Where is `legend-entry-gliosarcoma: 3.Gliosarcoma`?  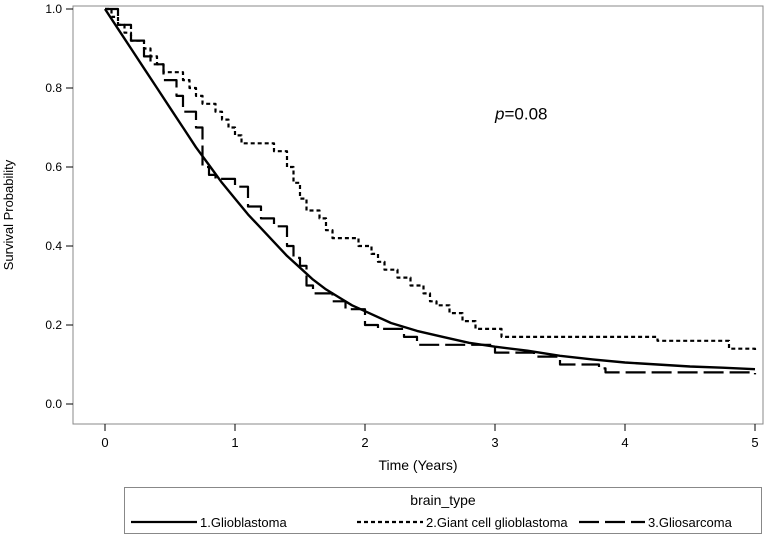 legend-entry-gliosarcoma: 3.Gliosarcoma is located at coordinates (655, 522).